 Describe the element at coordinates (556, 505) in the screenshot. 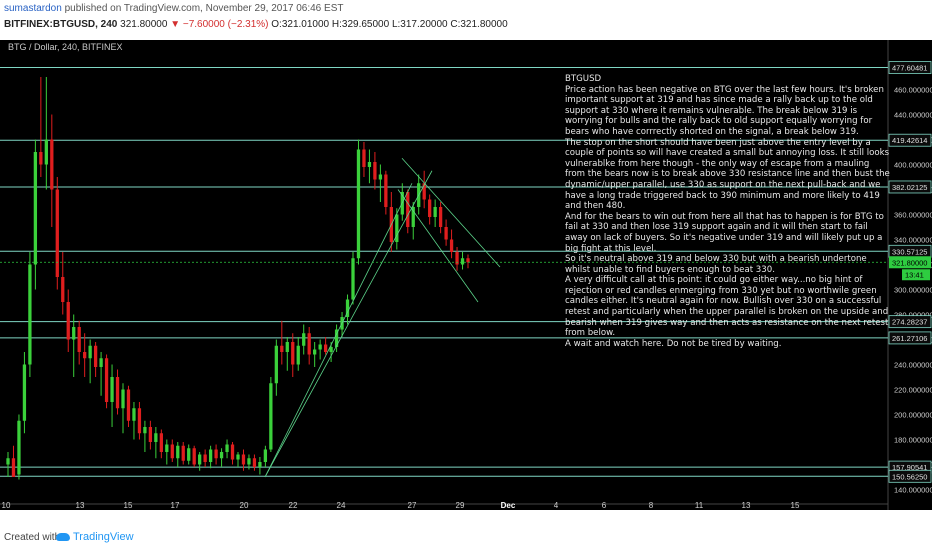

I see `x-tick-label: 4` at that location.